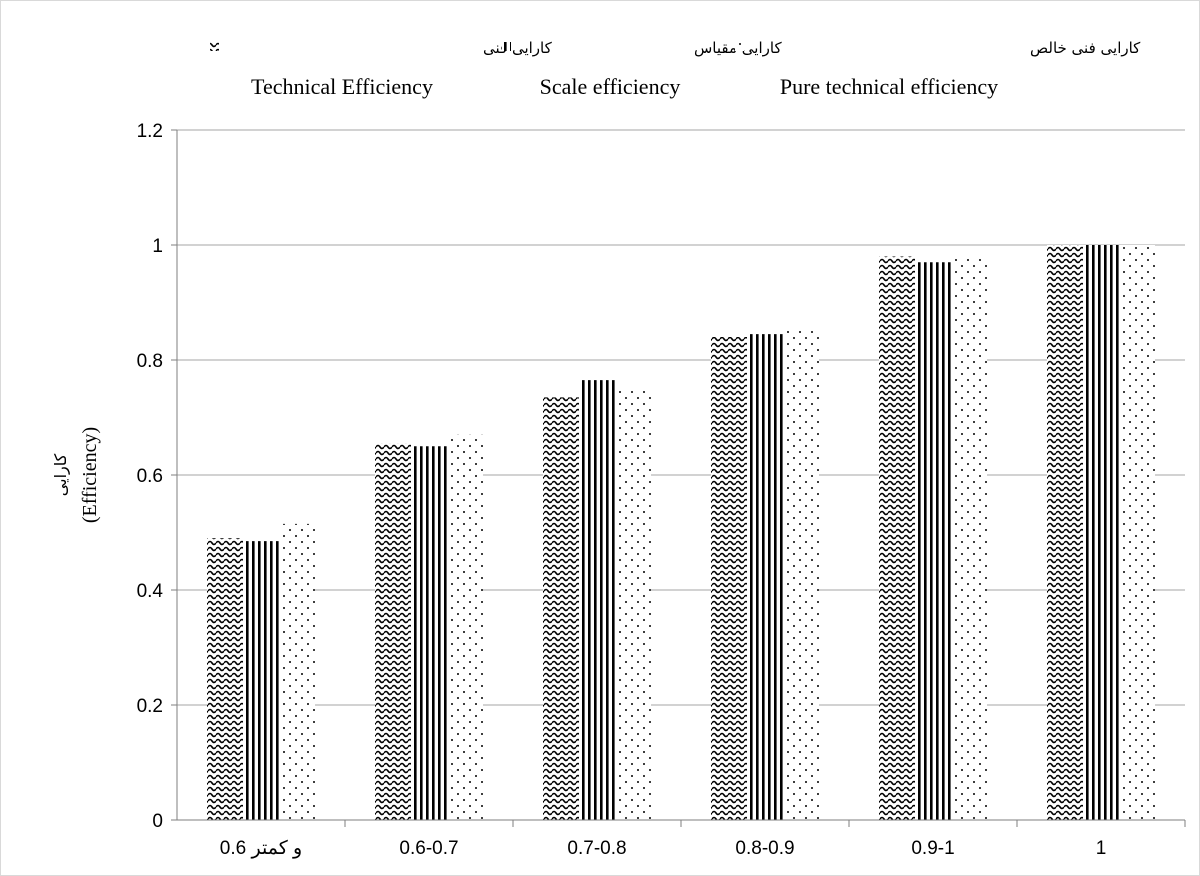 The width and height of the screenshot is (1200, 876). Describe the element at coordinates (150, 476) in the screenshot. I see `y-tick-label: 0.6` at that location.